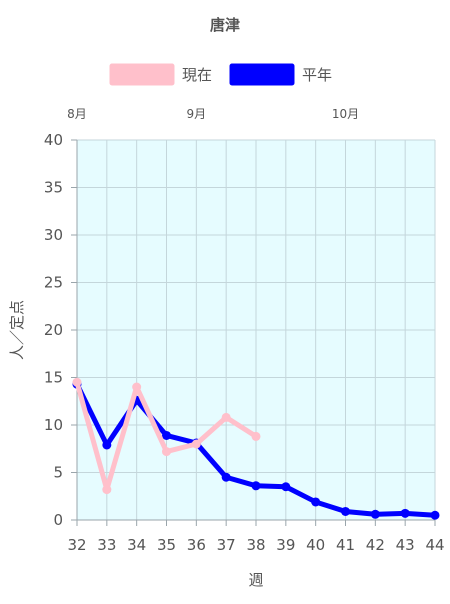  What do you see at coordinates (345, 114) in the screenshot?
I see `month-label: 10月` at bounding box center [345, 114].